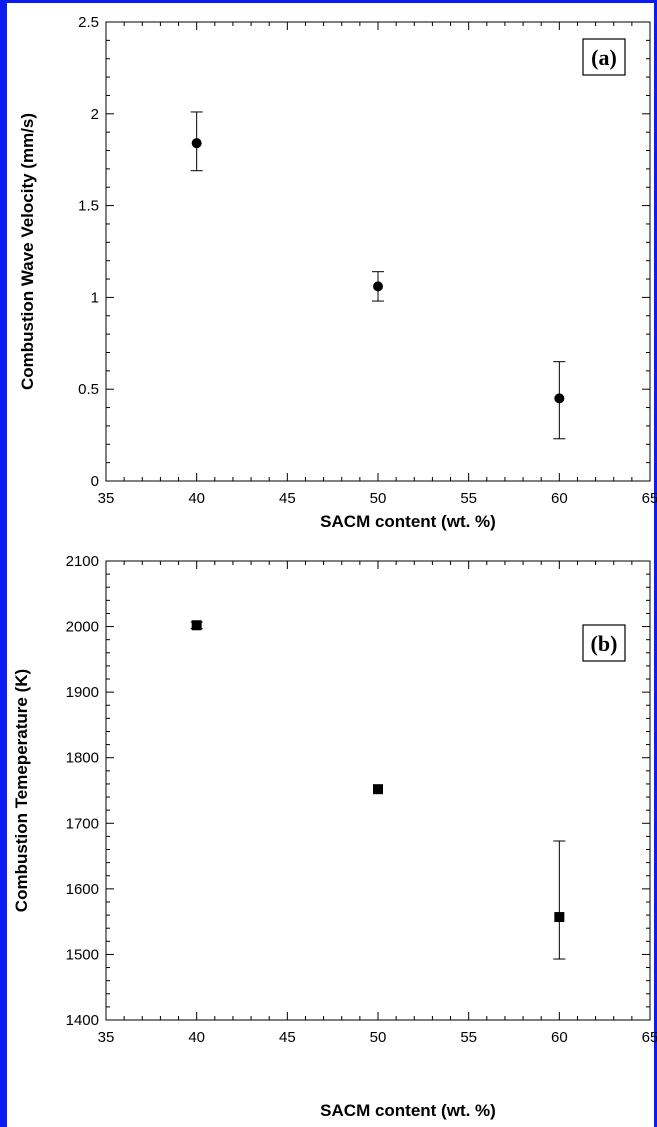 This screenshot has width=657, height=1127. Describe the element at coordinates (95, 481) in the screenshot. I see `y-tick-label: 0` at that location.